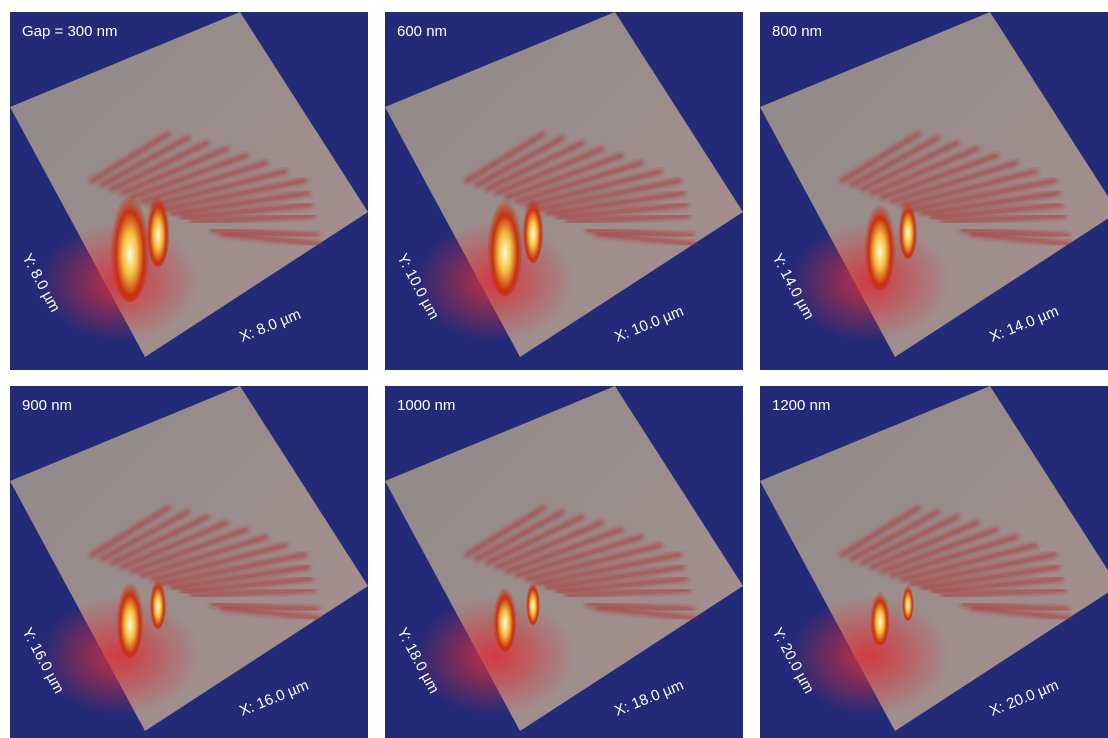 The height and width of the screenshot is (738, 1108). I want to click on panel-label: 600 nm, so click(422, 31).